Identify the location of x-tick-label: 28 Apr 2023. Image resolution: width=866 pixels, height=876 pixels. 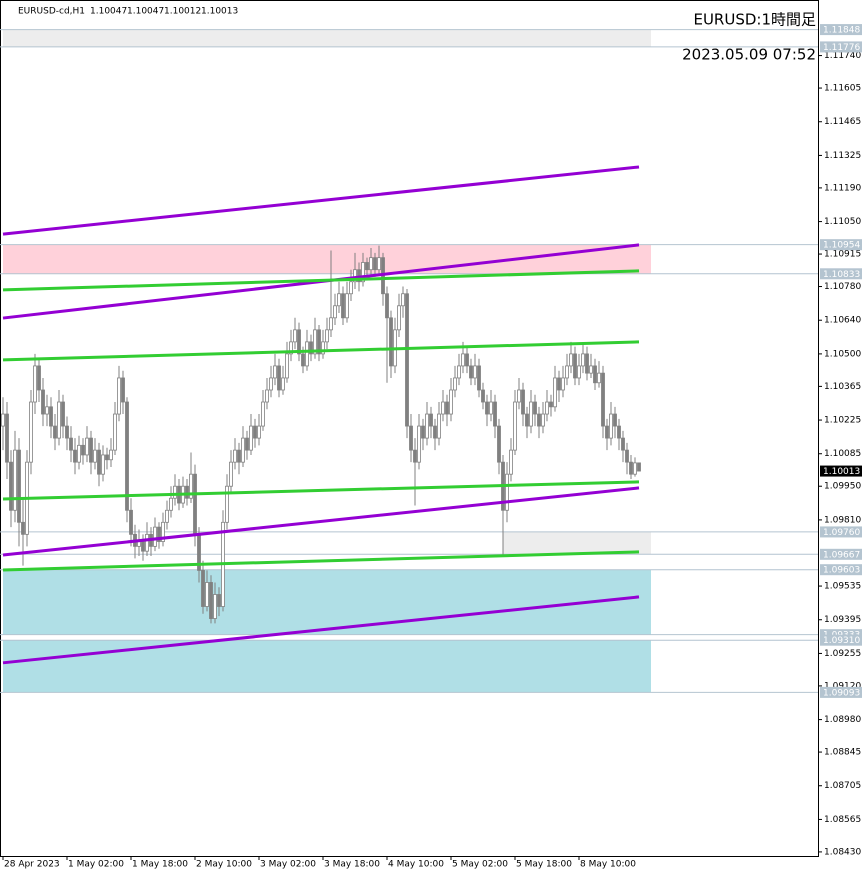
(32, 865).